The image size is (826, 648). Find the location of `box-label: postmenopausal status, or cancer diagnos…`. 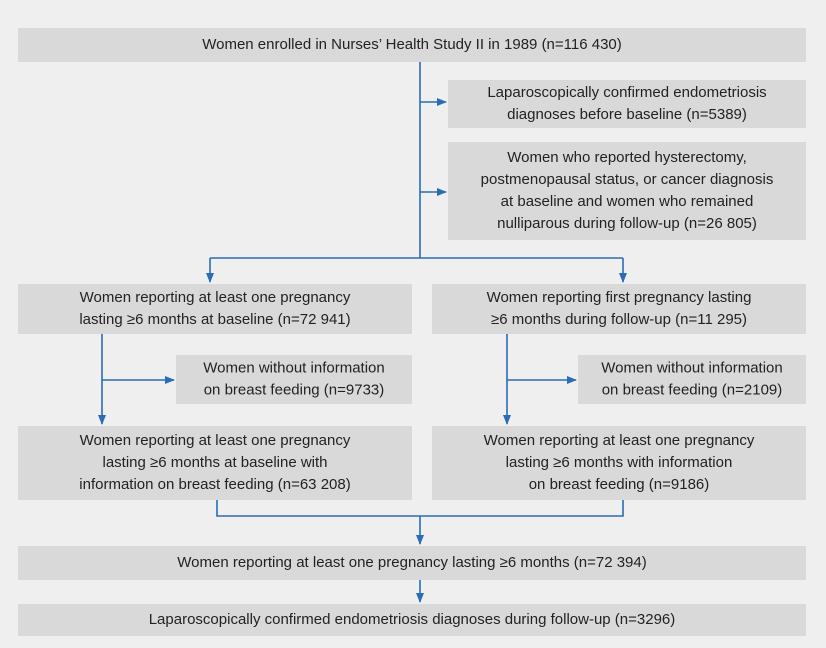

box-label: postmenopausal status, or cancer diagnos… is located at coordinates (627, 179).